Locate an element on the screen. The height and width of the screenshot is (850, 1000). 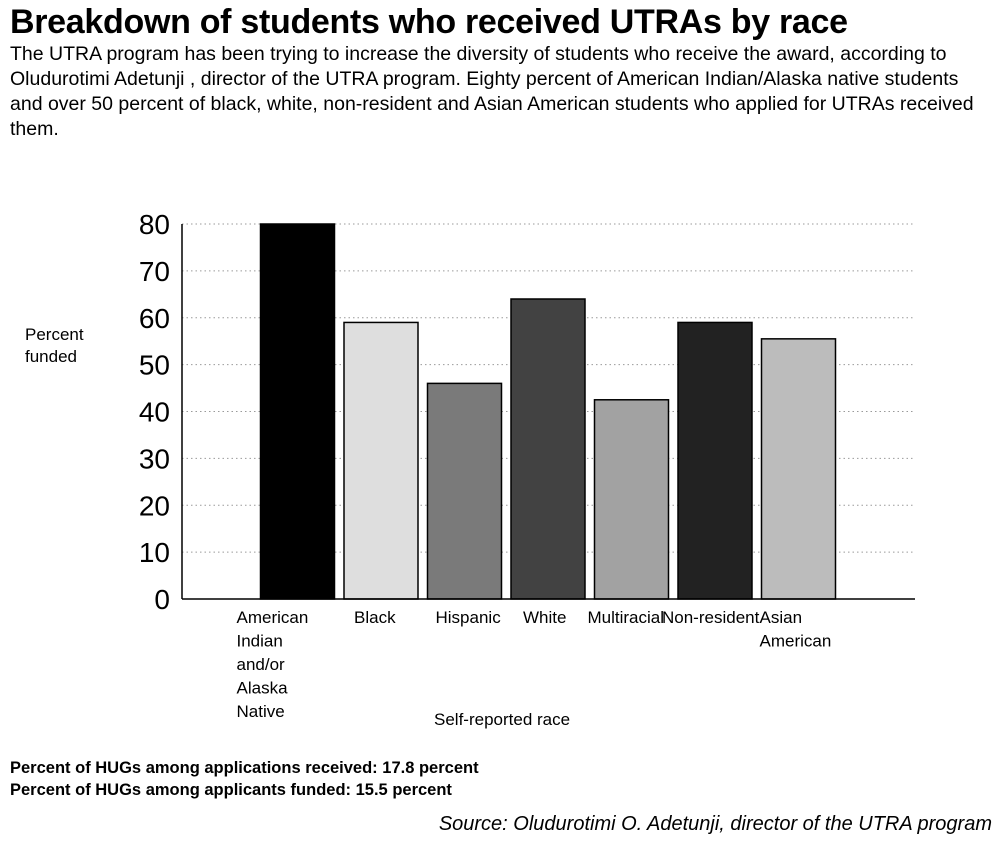
x-category-label: American Indian and/or Alaska Native is located at coordinates (273, 664).